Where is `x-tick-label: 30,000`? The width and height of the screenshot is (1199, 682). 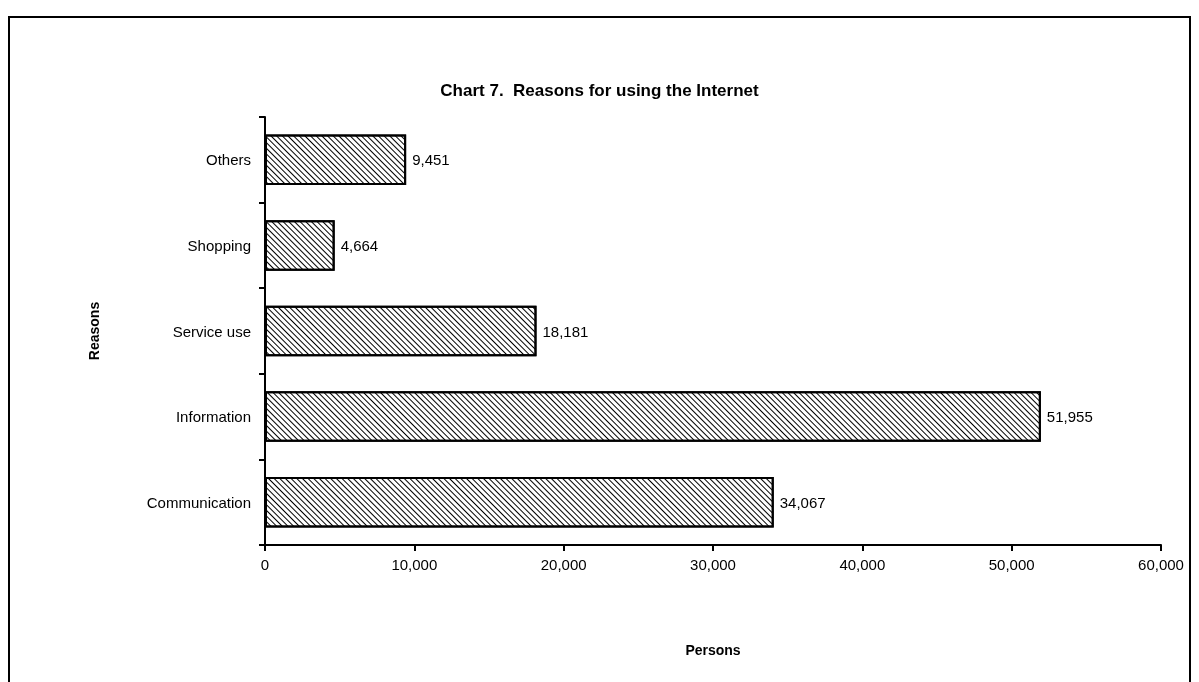 x-tick-label: 30,000 is located at coordinates (713, 564).